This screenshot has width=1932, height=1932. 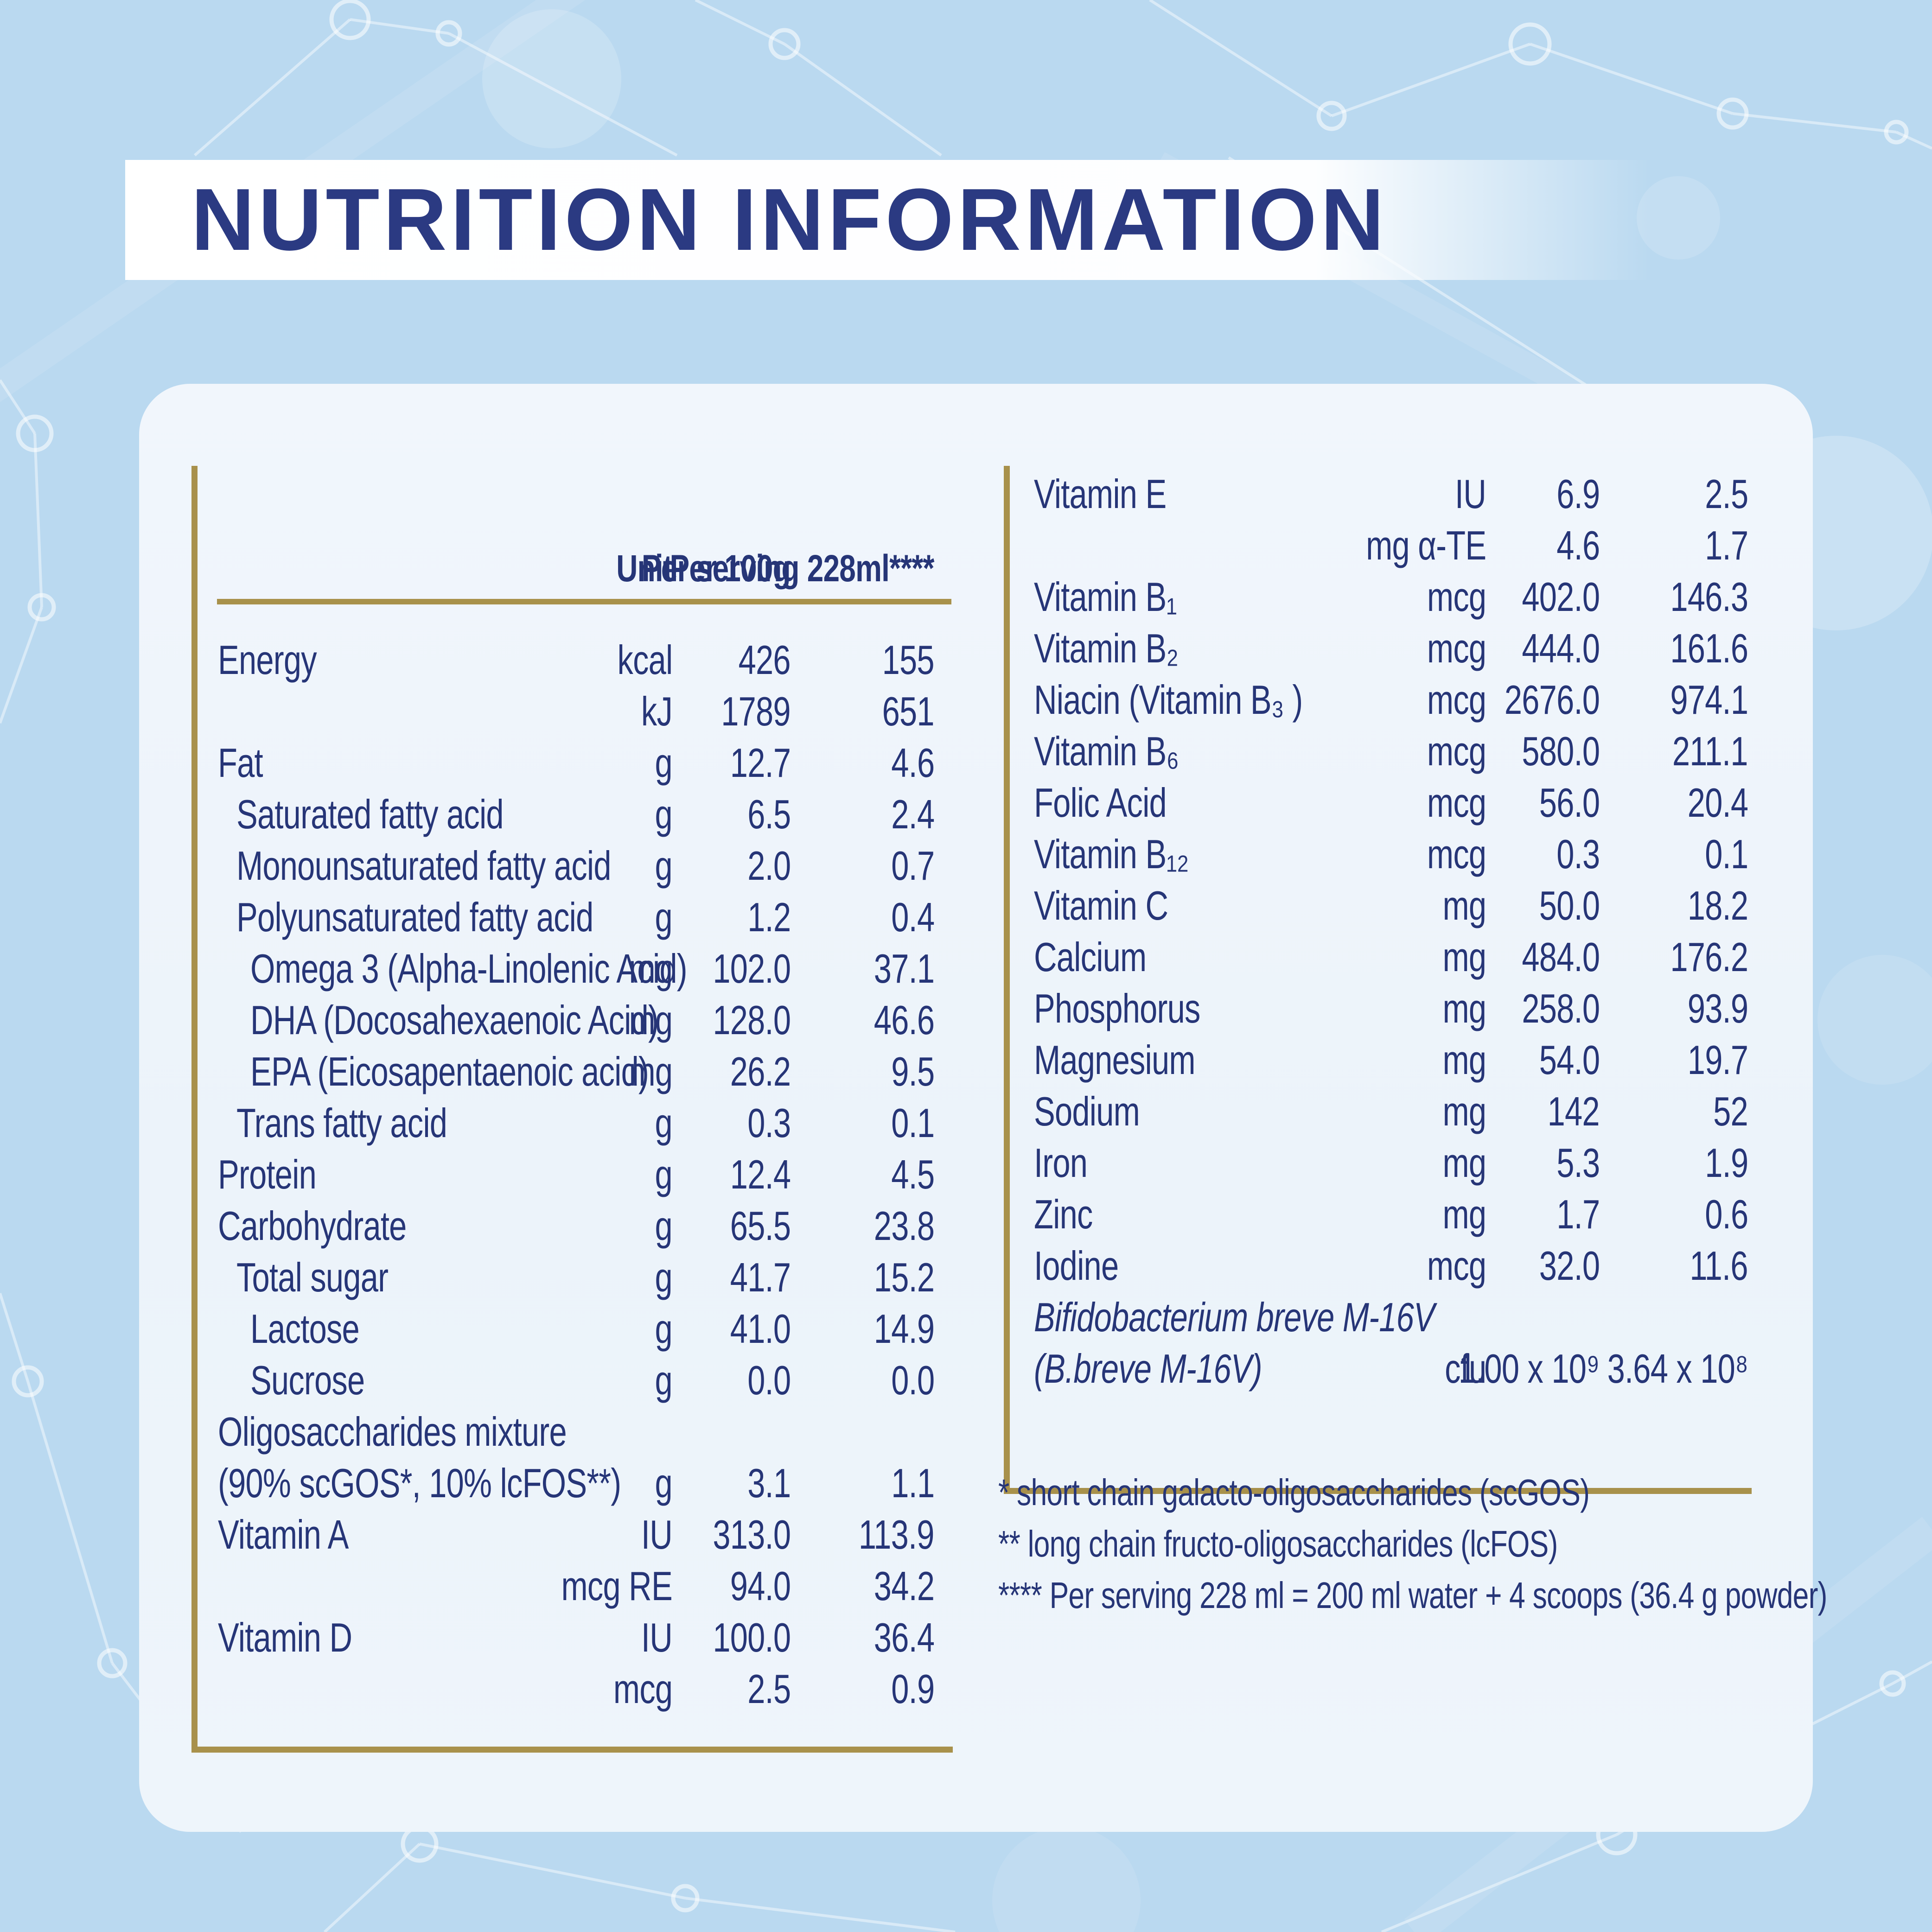 What do you see at coordinates (904, 1226) in the screenshot?
I see `per-serving-cell: 23.8` at bounding box center [904, 1226].